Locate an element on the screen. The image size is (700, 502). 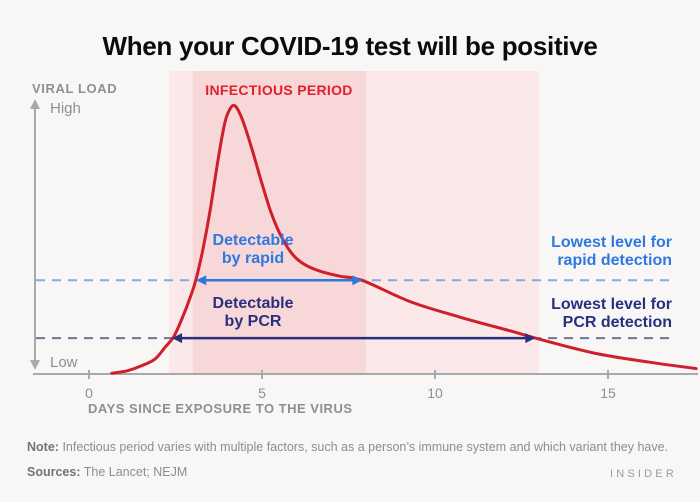
x-axis-title: DAYS SINCE EXPOSURE TO THE VIRUS is located at coordinates (220, 408).